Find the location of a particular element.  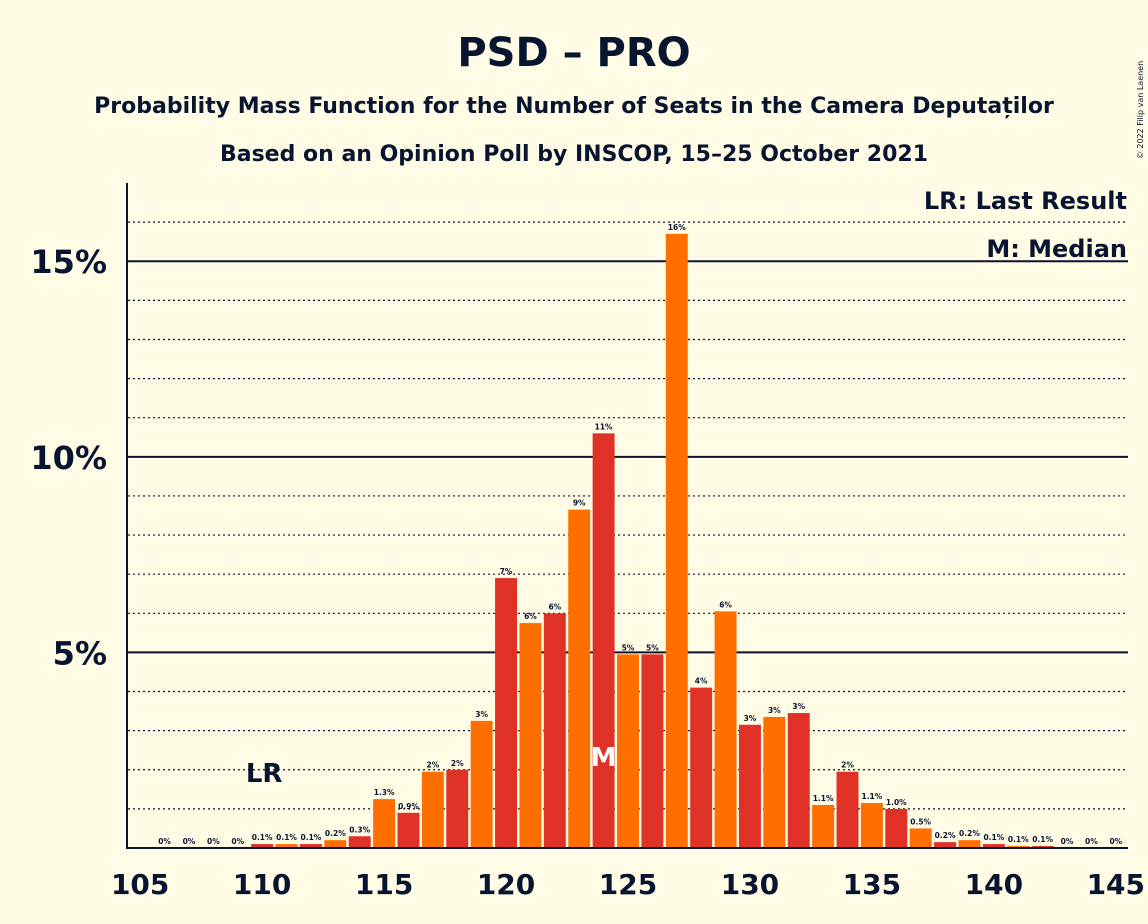

x-tick-label: 145 is located at coordinates (1116, 884).